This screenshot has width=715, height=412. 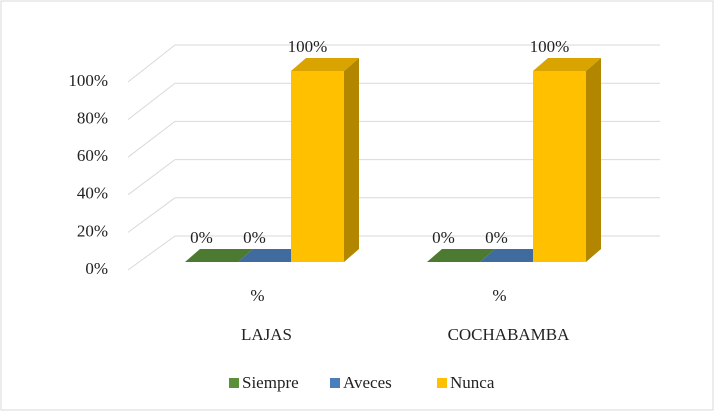 What do you see at coordinates (92, 230) in the screenshot?
I see `y-tick-label: 20%` at bounding box center [92, 230].